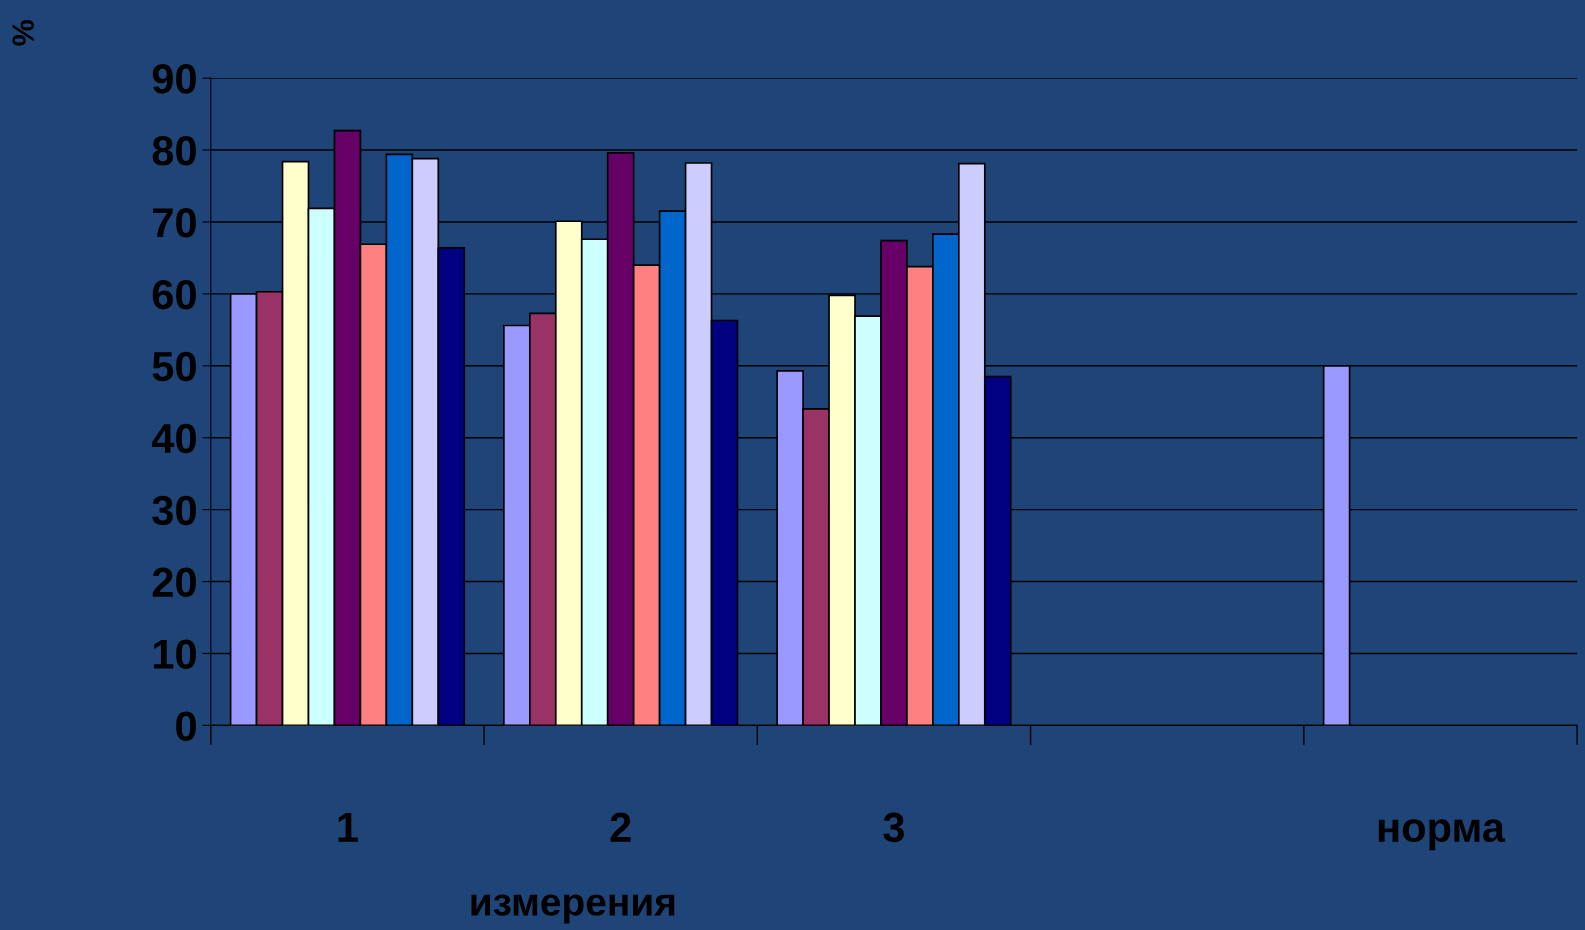  What do you see at coordinates (174, 510) in the screenshot?
I see `y-tick-label: 30` at bounding box center [174, 510].